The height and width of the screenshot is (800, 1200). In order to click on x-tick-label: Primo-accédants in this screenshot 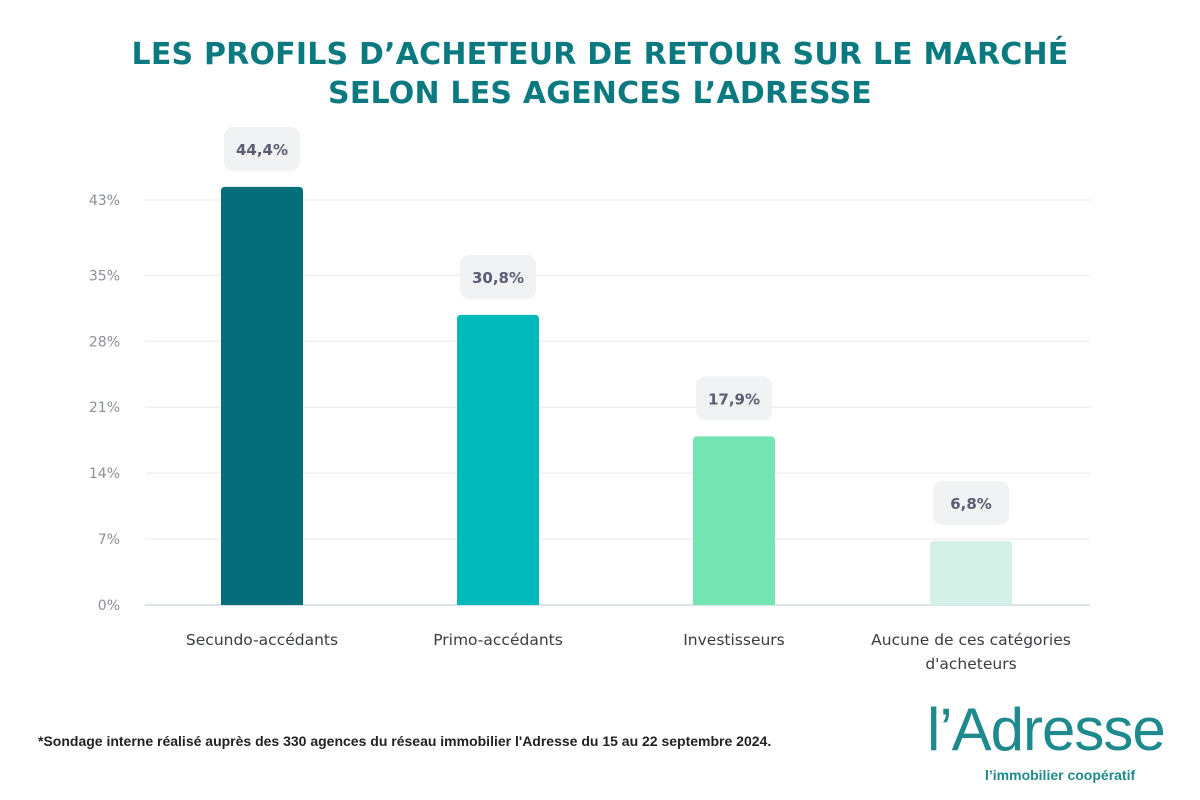, I will do `click(498, 640)`.